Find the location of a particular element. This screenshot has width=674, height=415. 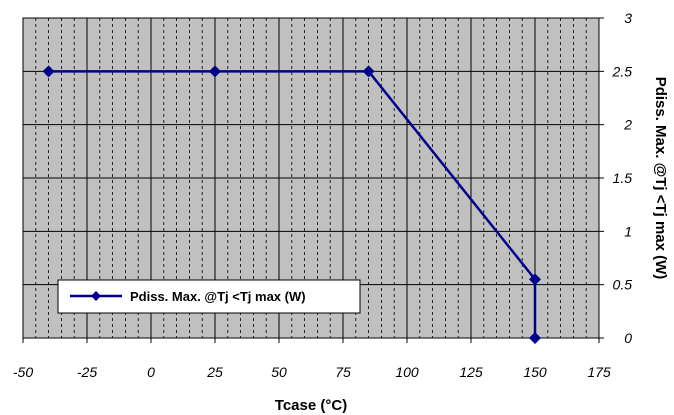

y-tick-label: 0.5 is located at coordinates (623, 285).